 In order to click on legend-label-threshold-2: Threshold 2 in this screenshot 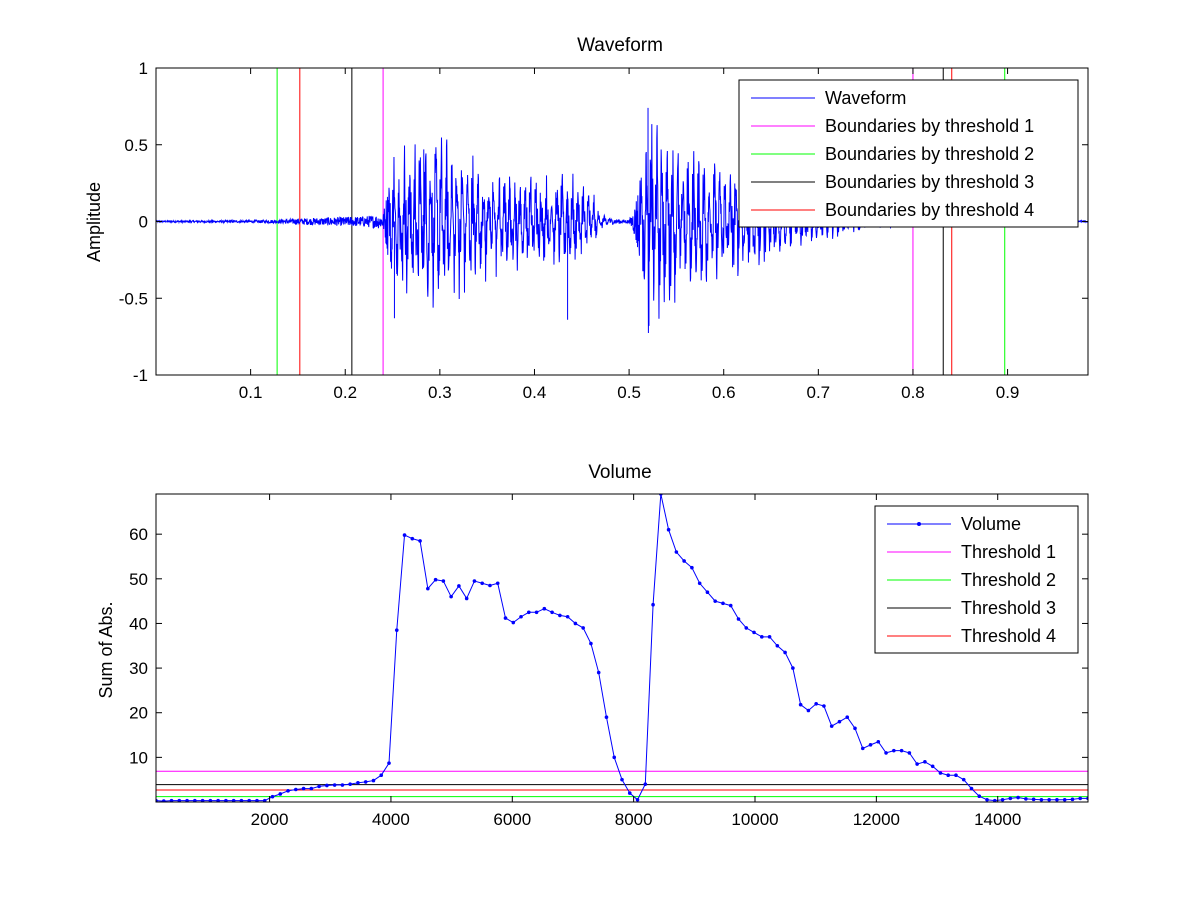, I will do `click(1008, 580)`.